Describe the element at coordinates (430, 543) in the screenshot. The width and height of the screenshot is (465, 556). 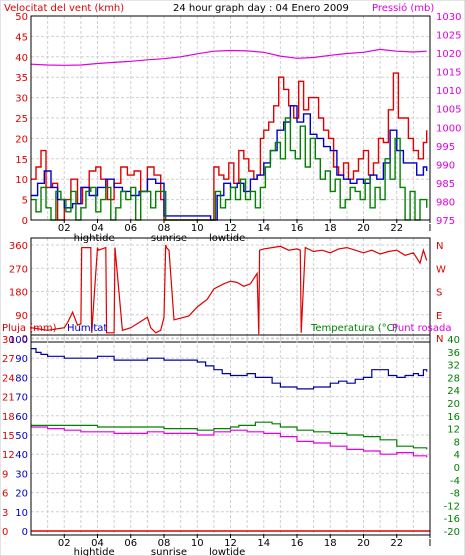
I see `panel3-xtick-label: I` at that location.